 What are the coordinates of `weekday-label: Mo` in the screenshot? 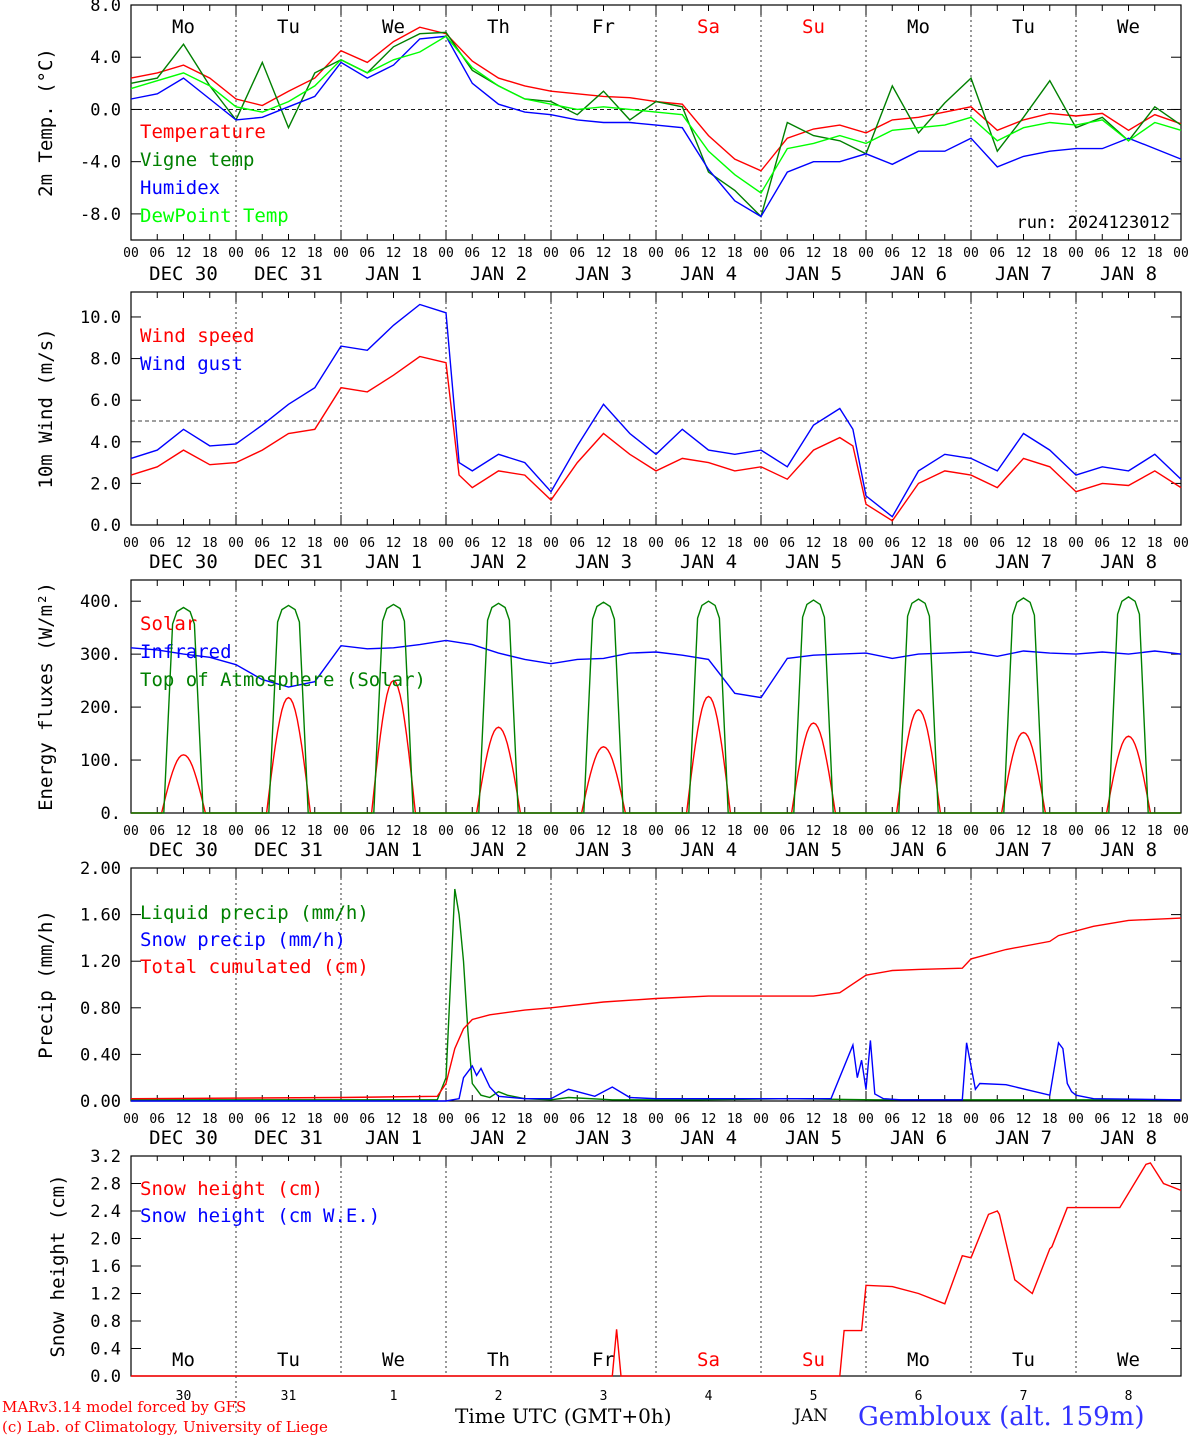 It's located at (918, 27).